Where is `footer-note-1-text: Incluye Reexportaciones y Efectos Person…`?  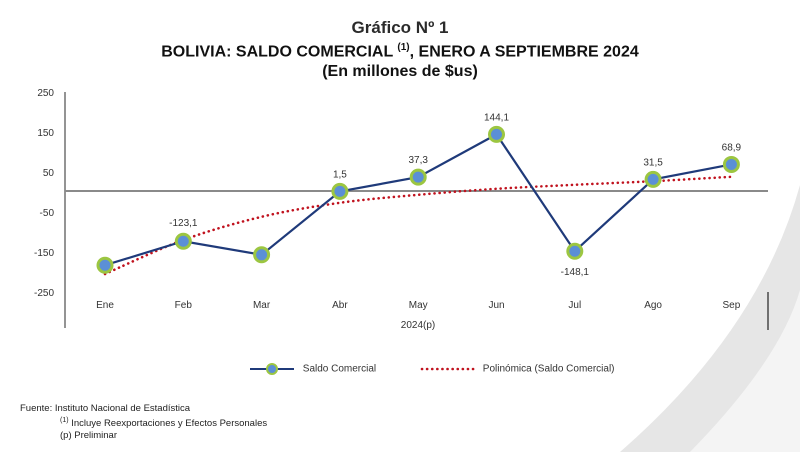 footer-note-1-text: Incluye Reexportaciones y Efectos Person… is located at coordinates (168, 424).